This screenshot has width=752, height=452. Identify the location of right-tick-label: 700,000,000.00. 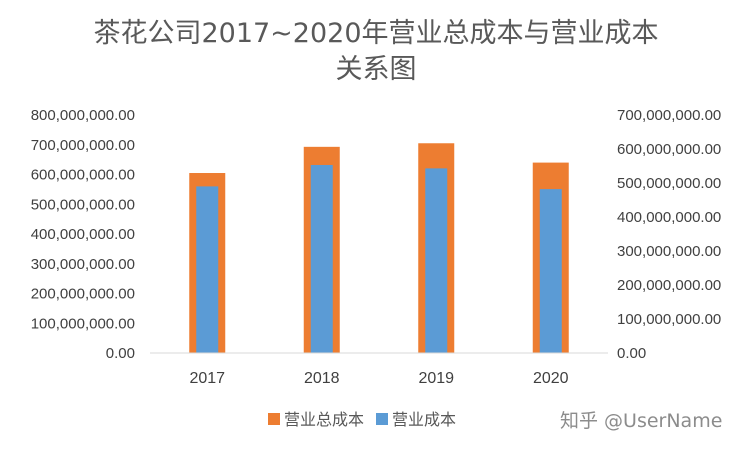
(669, 115).